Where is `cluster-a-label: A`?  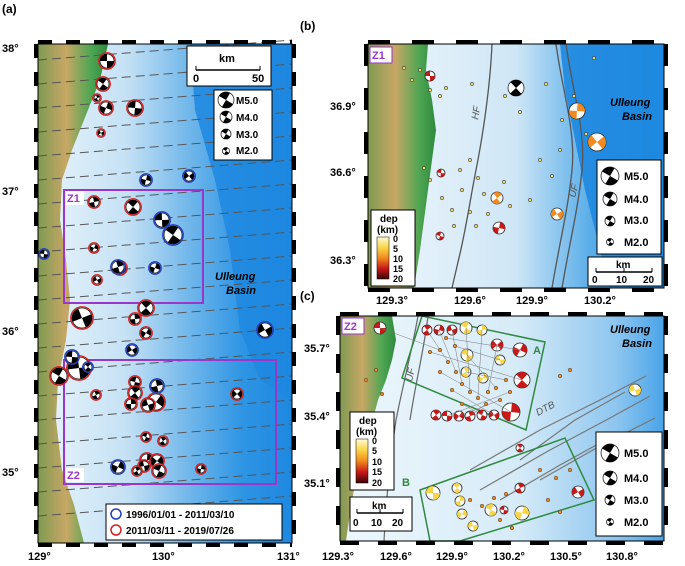 cluster-a-label: A is located at coordinates (537, 351).